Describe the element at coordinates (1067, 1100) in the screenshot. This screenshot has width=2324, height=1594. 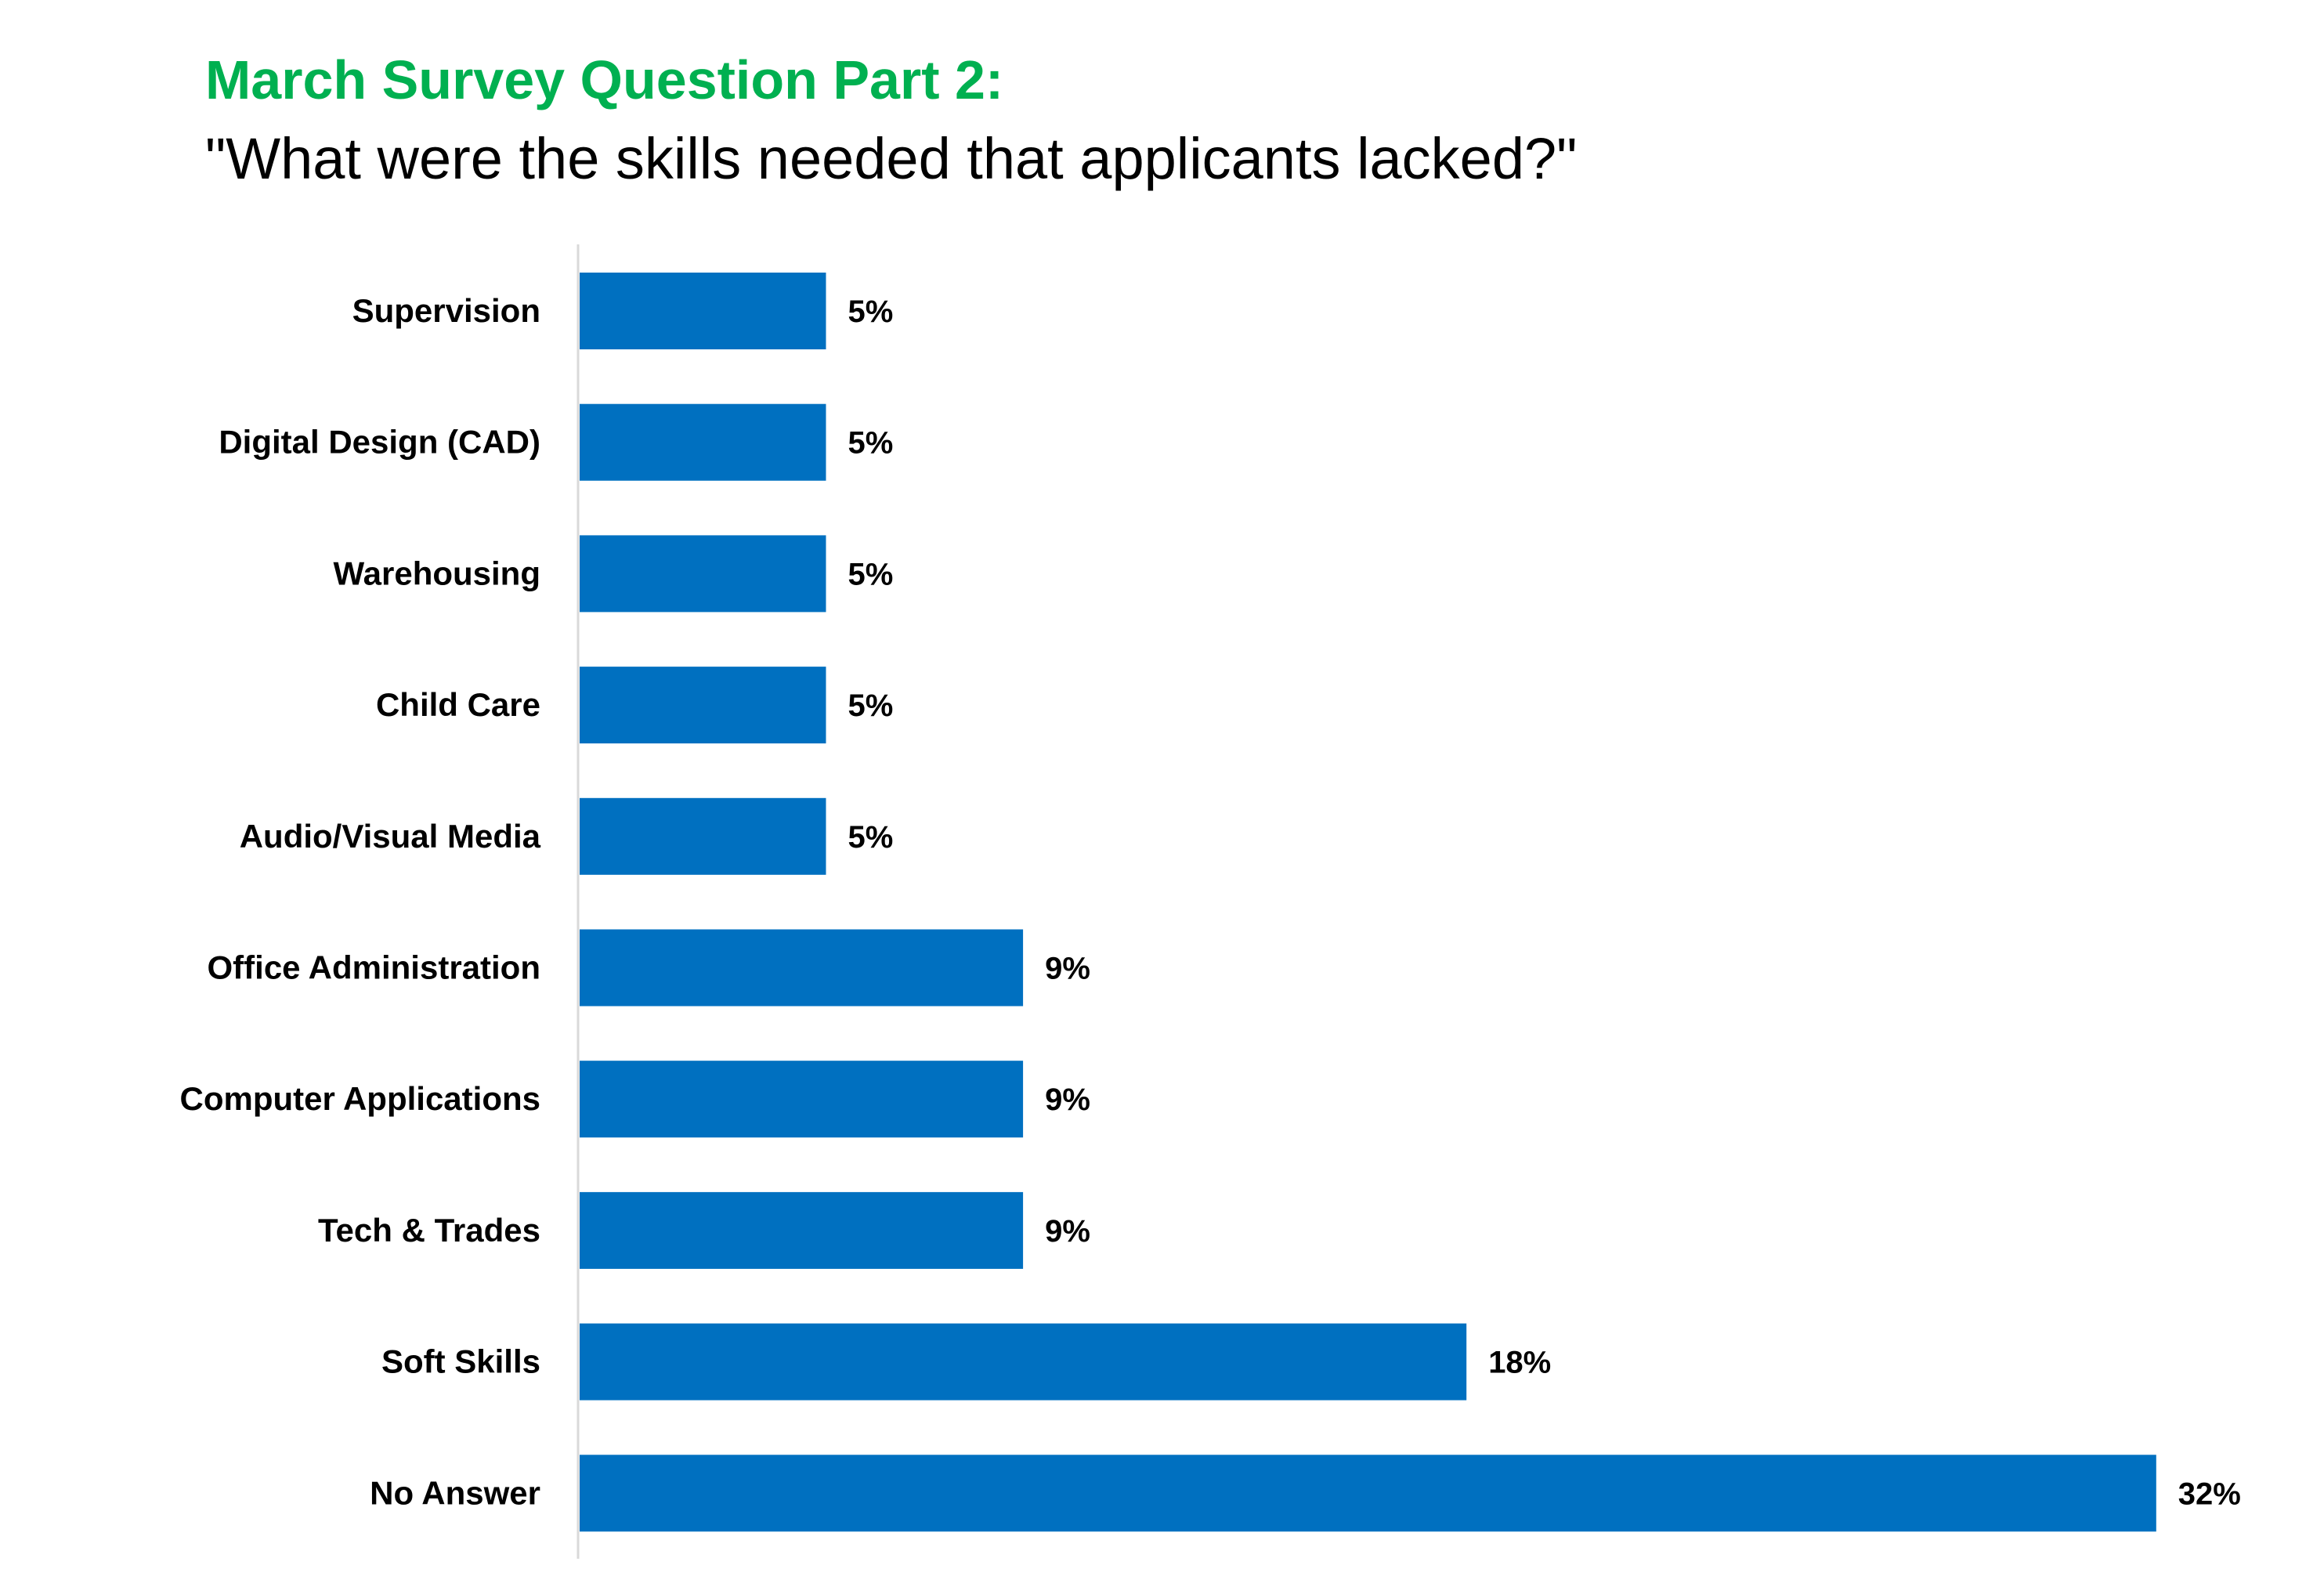
I see `data-label-computer-applications: 9%` at that location.